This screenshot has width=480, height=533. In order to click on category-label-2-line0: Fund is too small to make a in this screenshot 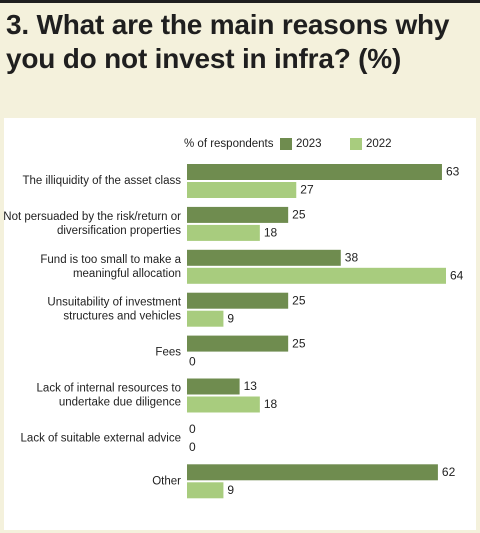, I will do `click(110, 260)`.